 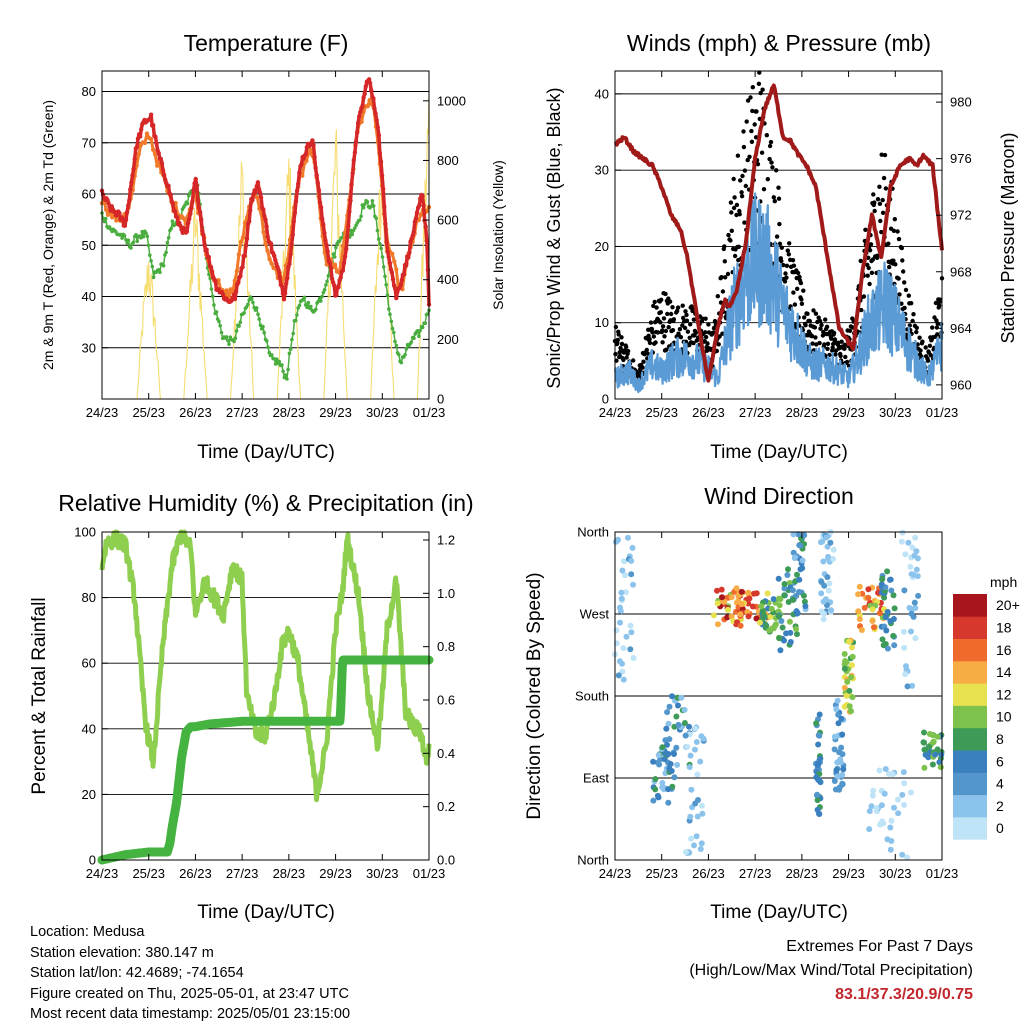 What do you see at coordinates (448, 160) in the screenshot?
I see `temperature-ytick-right-label: 800` at bounding box center [448, 160].